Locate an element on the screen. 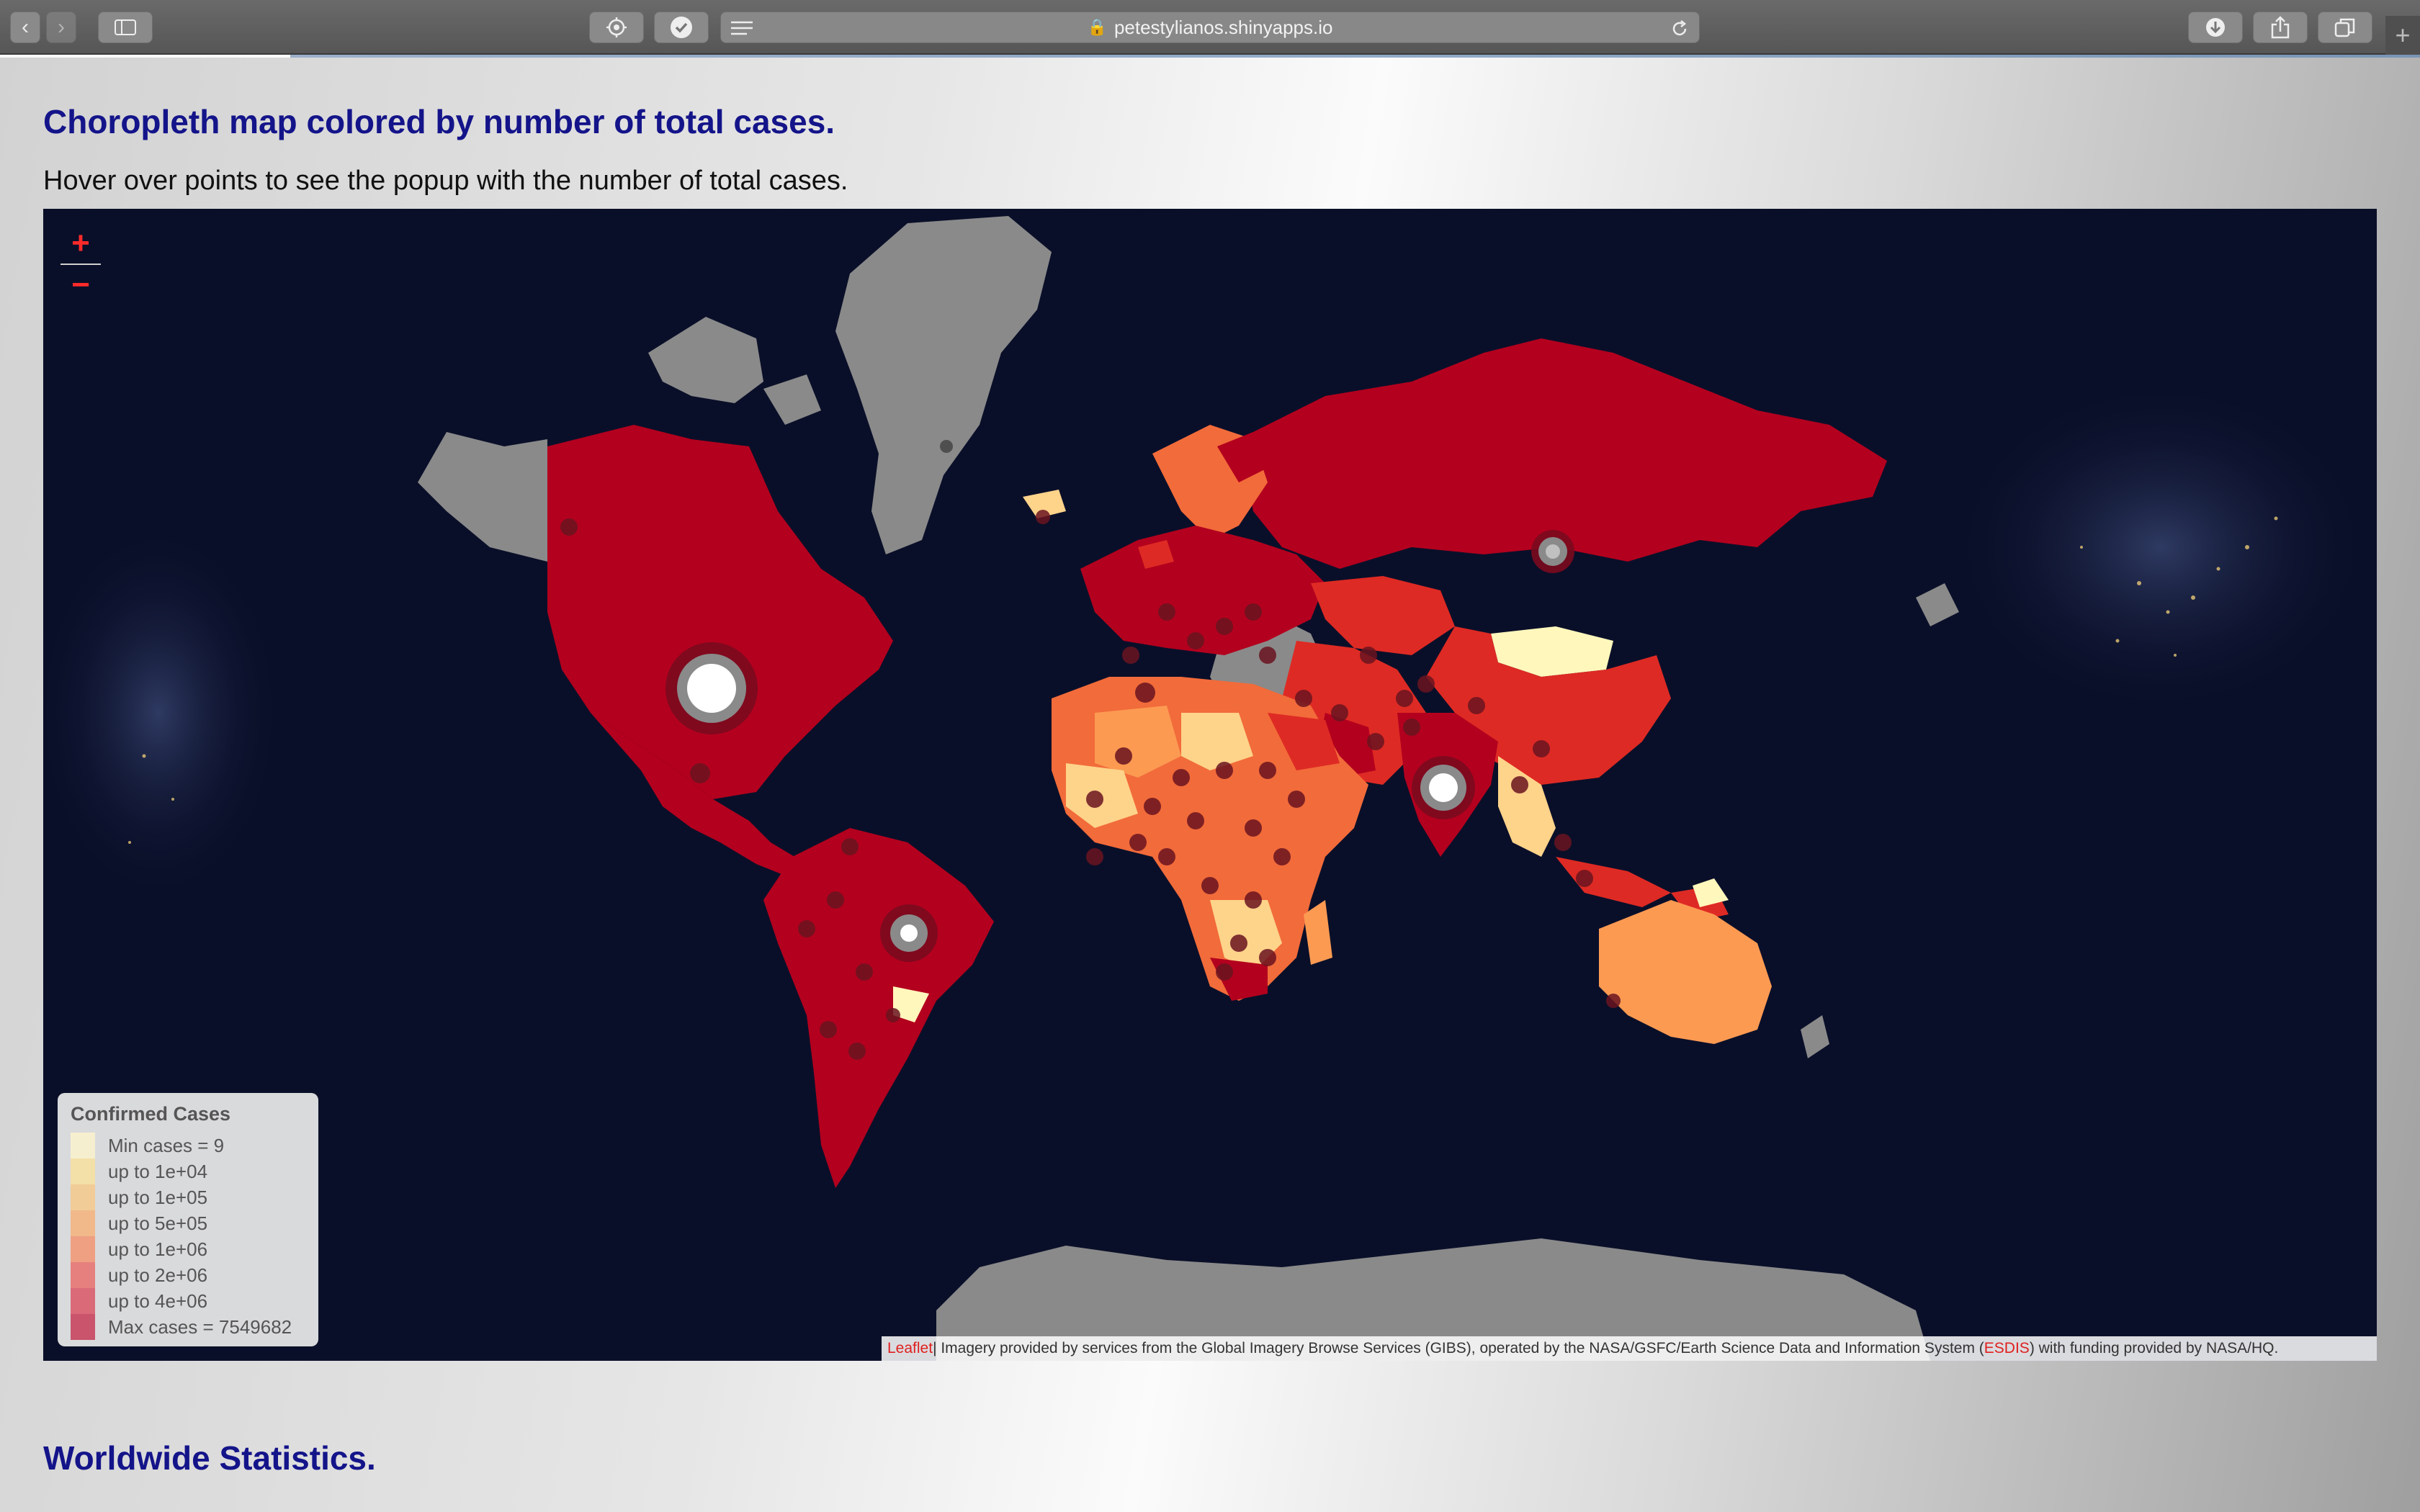  papua-region is located at coordinates (1711, 892).